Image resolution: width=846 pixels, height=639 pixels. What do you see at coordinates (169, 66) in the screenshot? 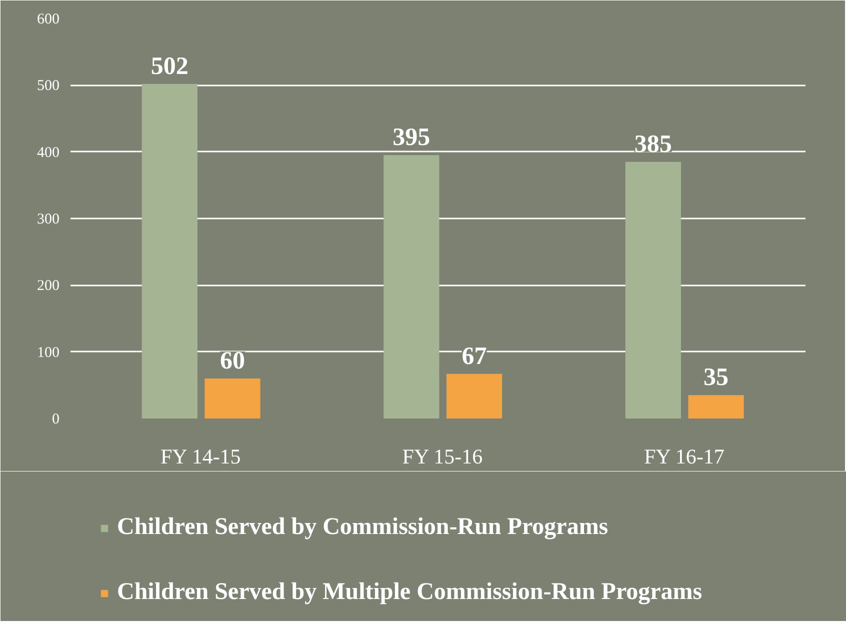
I see `data-label: 502` at bounding box center [169, 66].